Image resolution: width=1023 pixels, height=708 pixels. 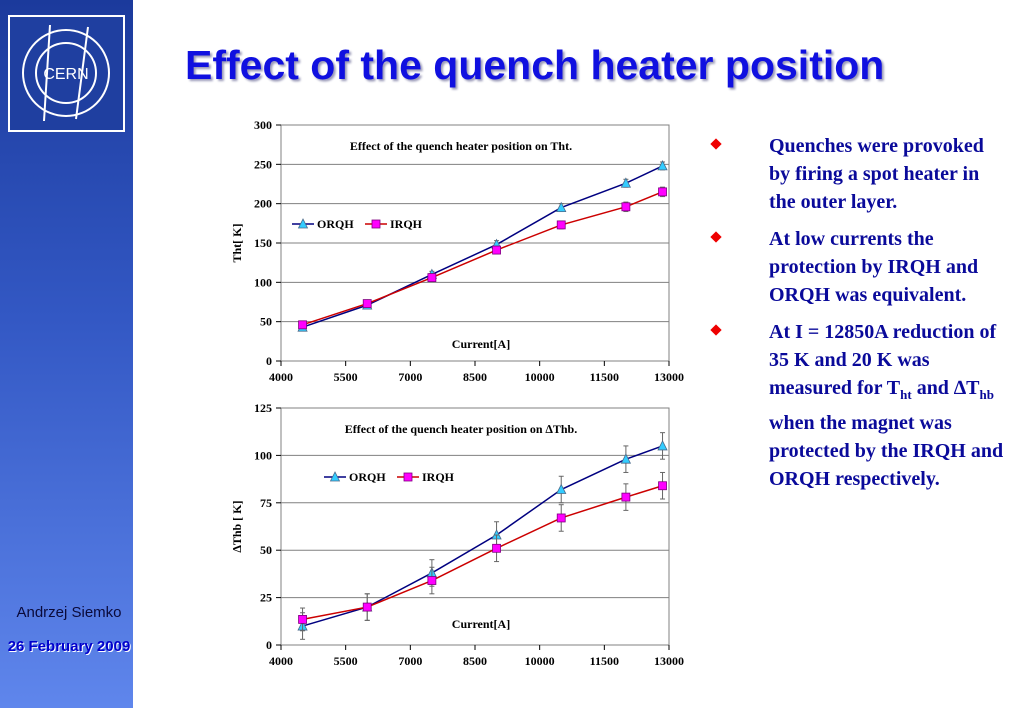 What do you see at coordinates (266, 598) in the screenshot?
I see `y-tick-label: 25` at bounding box center [266, 598].